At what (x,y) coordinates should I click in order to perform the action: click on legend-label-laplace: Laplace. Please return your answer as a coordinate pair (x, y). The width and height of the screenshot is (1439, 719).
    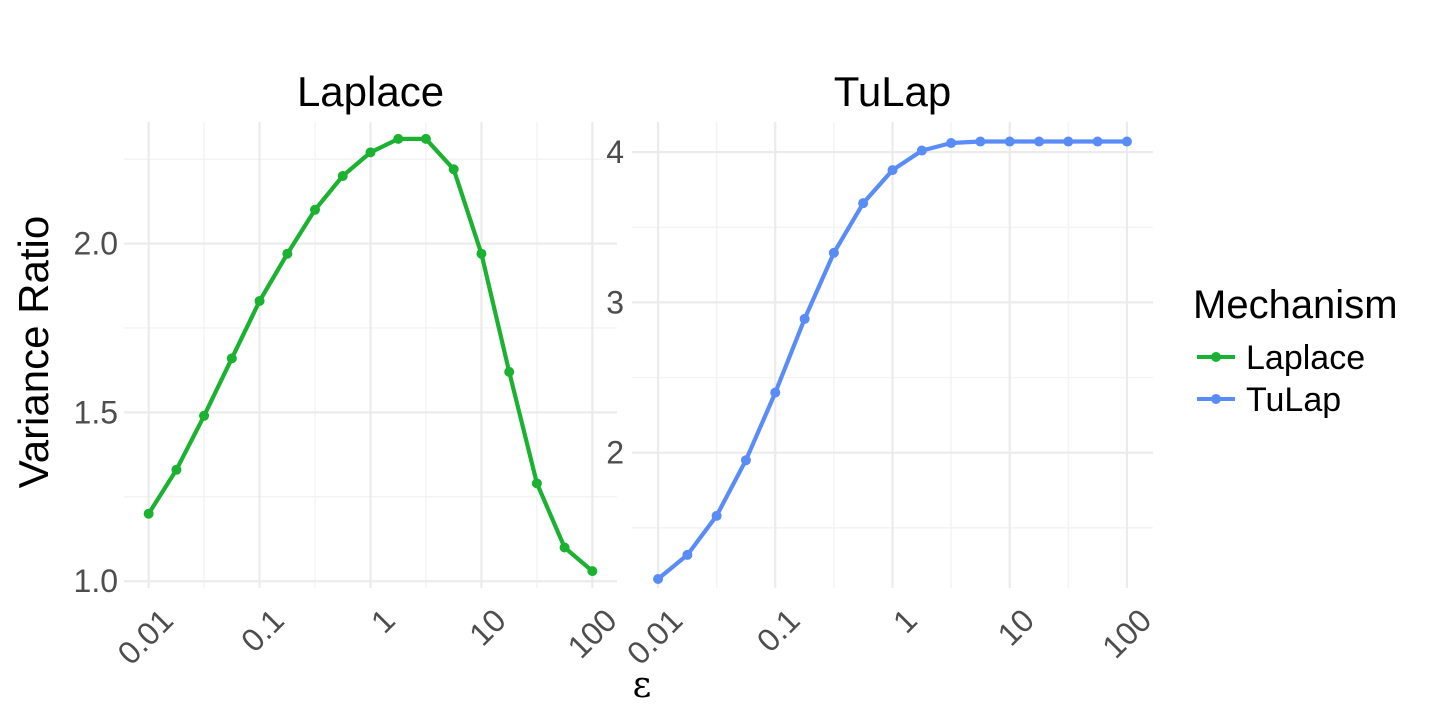
    Looking at the image, I should click on (1305, 358).